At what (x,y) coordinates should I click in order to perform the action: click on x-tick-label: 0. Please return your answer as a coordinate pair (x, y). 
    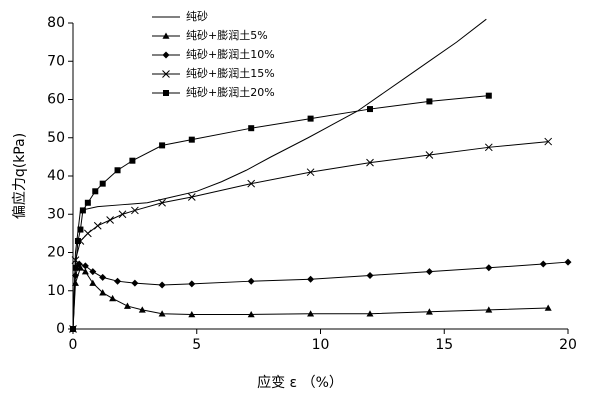
    Looking at the image, I should click on (73, 345).